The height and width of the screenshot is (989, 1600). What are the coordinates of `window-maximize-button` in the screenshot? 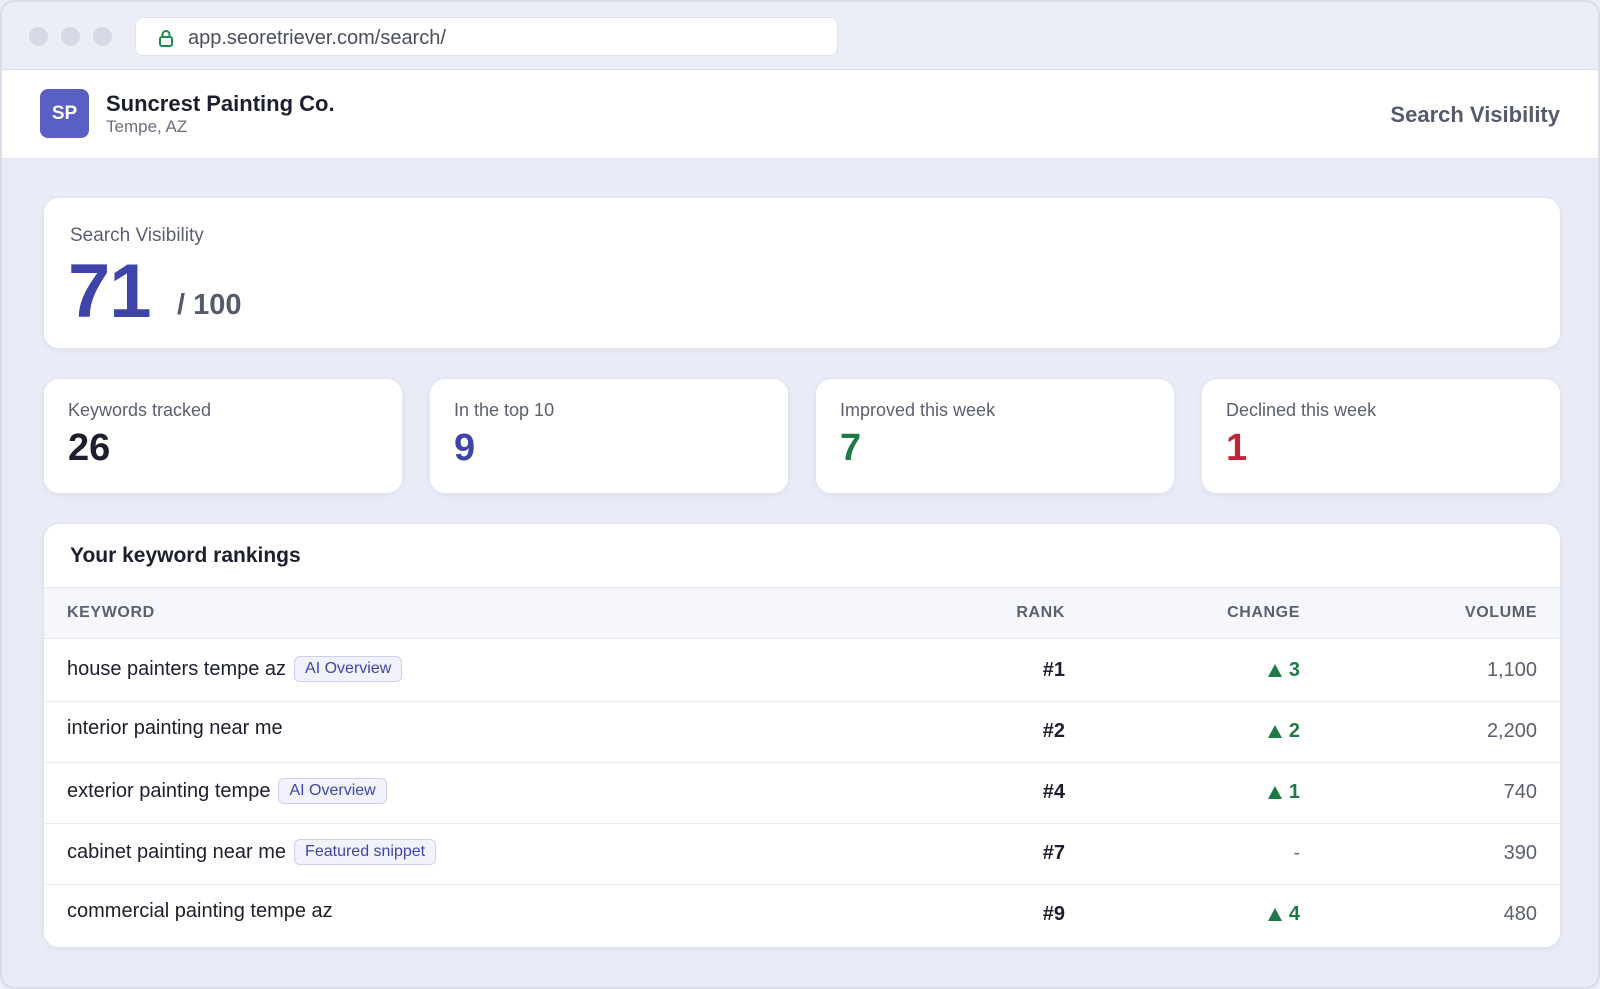 It's located at (102, 36).